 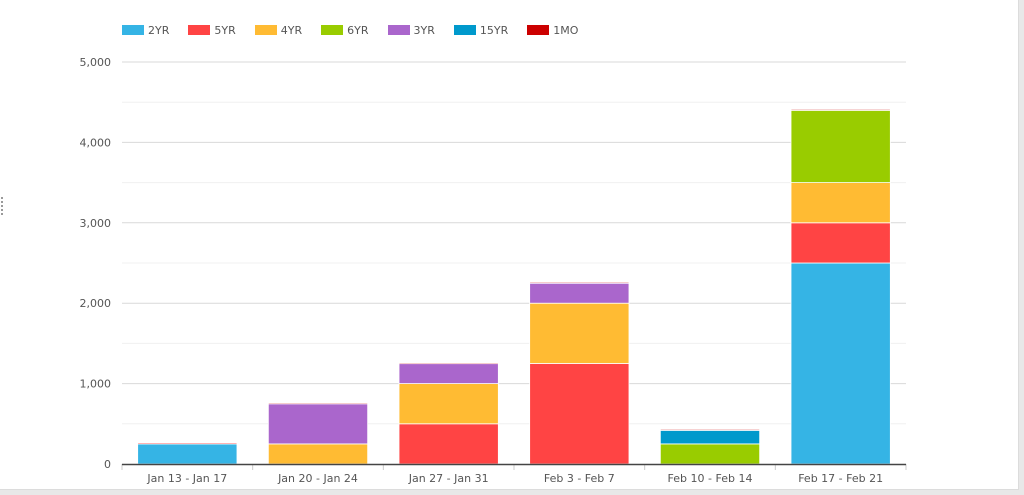 I want to click on y-tick-label: 5,000, so click(x=96, y=62).